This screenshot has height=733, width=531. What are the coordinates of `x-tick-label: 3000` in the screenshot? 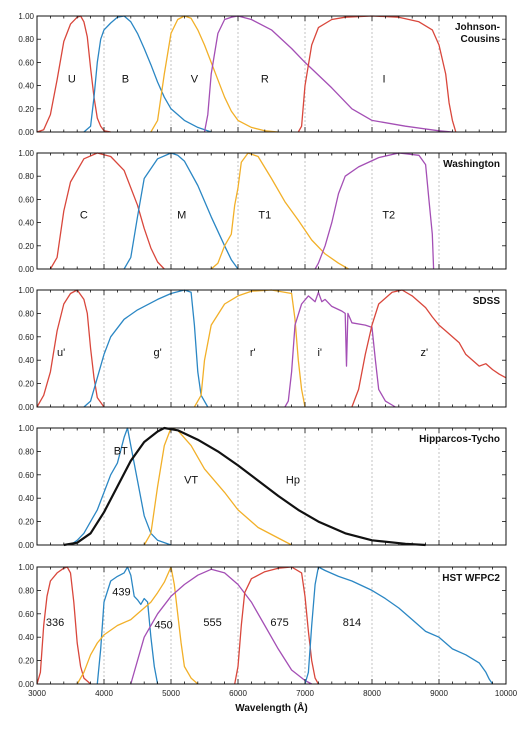 It's located at (37, 693).